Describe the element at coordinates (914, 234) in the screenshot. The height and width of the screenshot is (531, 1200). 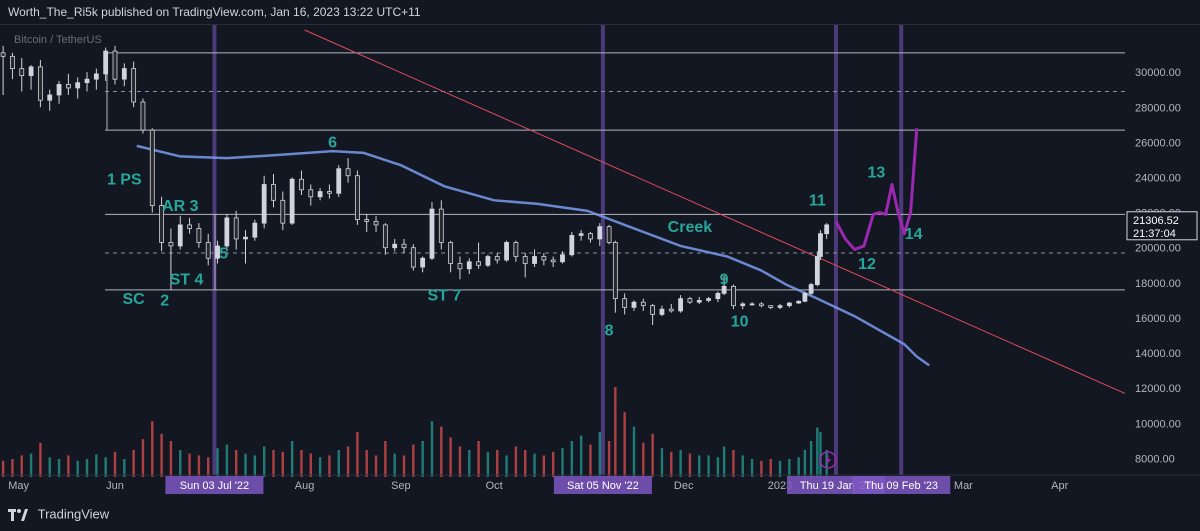
I see `wyckoff-annotation: 14` at that location.